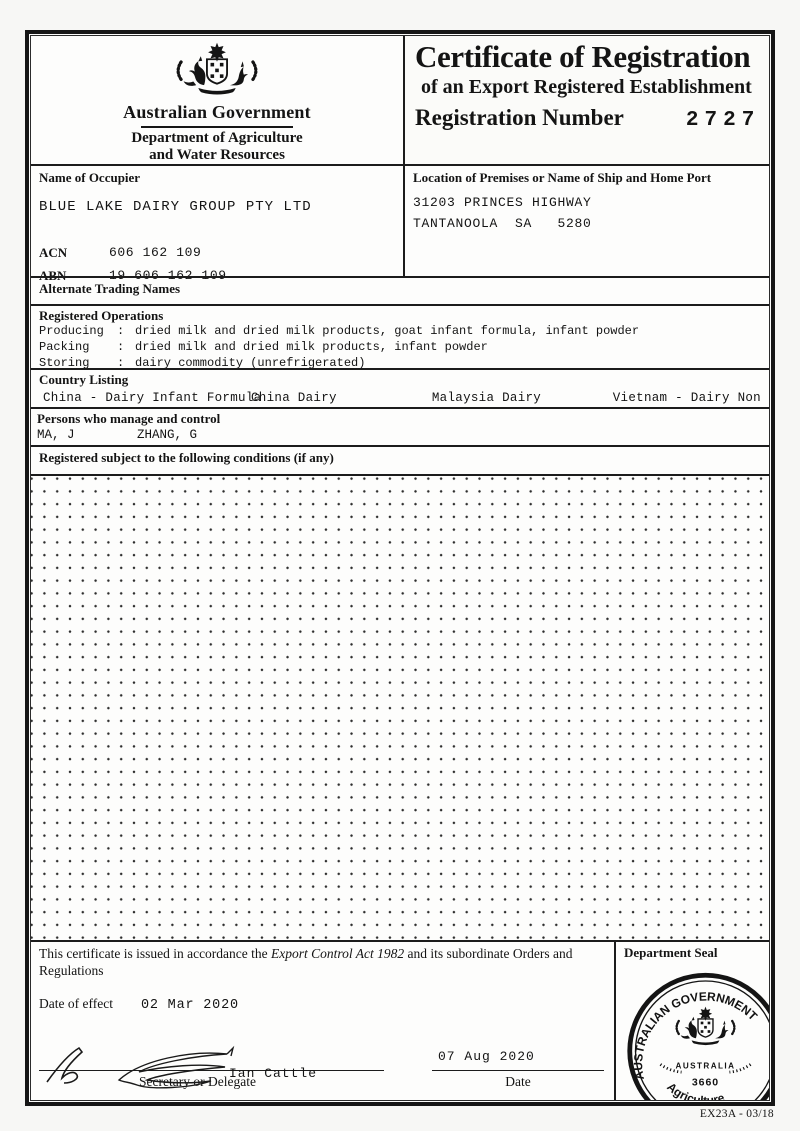 Image resolution: width=800 pixels, height=1131 pixels. I want to click on country-item: China - Dairy Infant Formula, so click(152, 398).